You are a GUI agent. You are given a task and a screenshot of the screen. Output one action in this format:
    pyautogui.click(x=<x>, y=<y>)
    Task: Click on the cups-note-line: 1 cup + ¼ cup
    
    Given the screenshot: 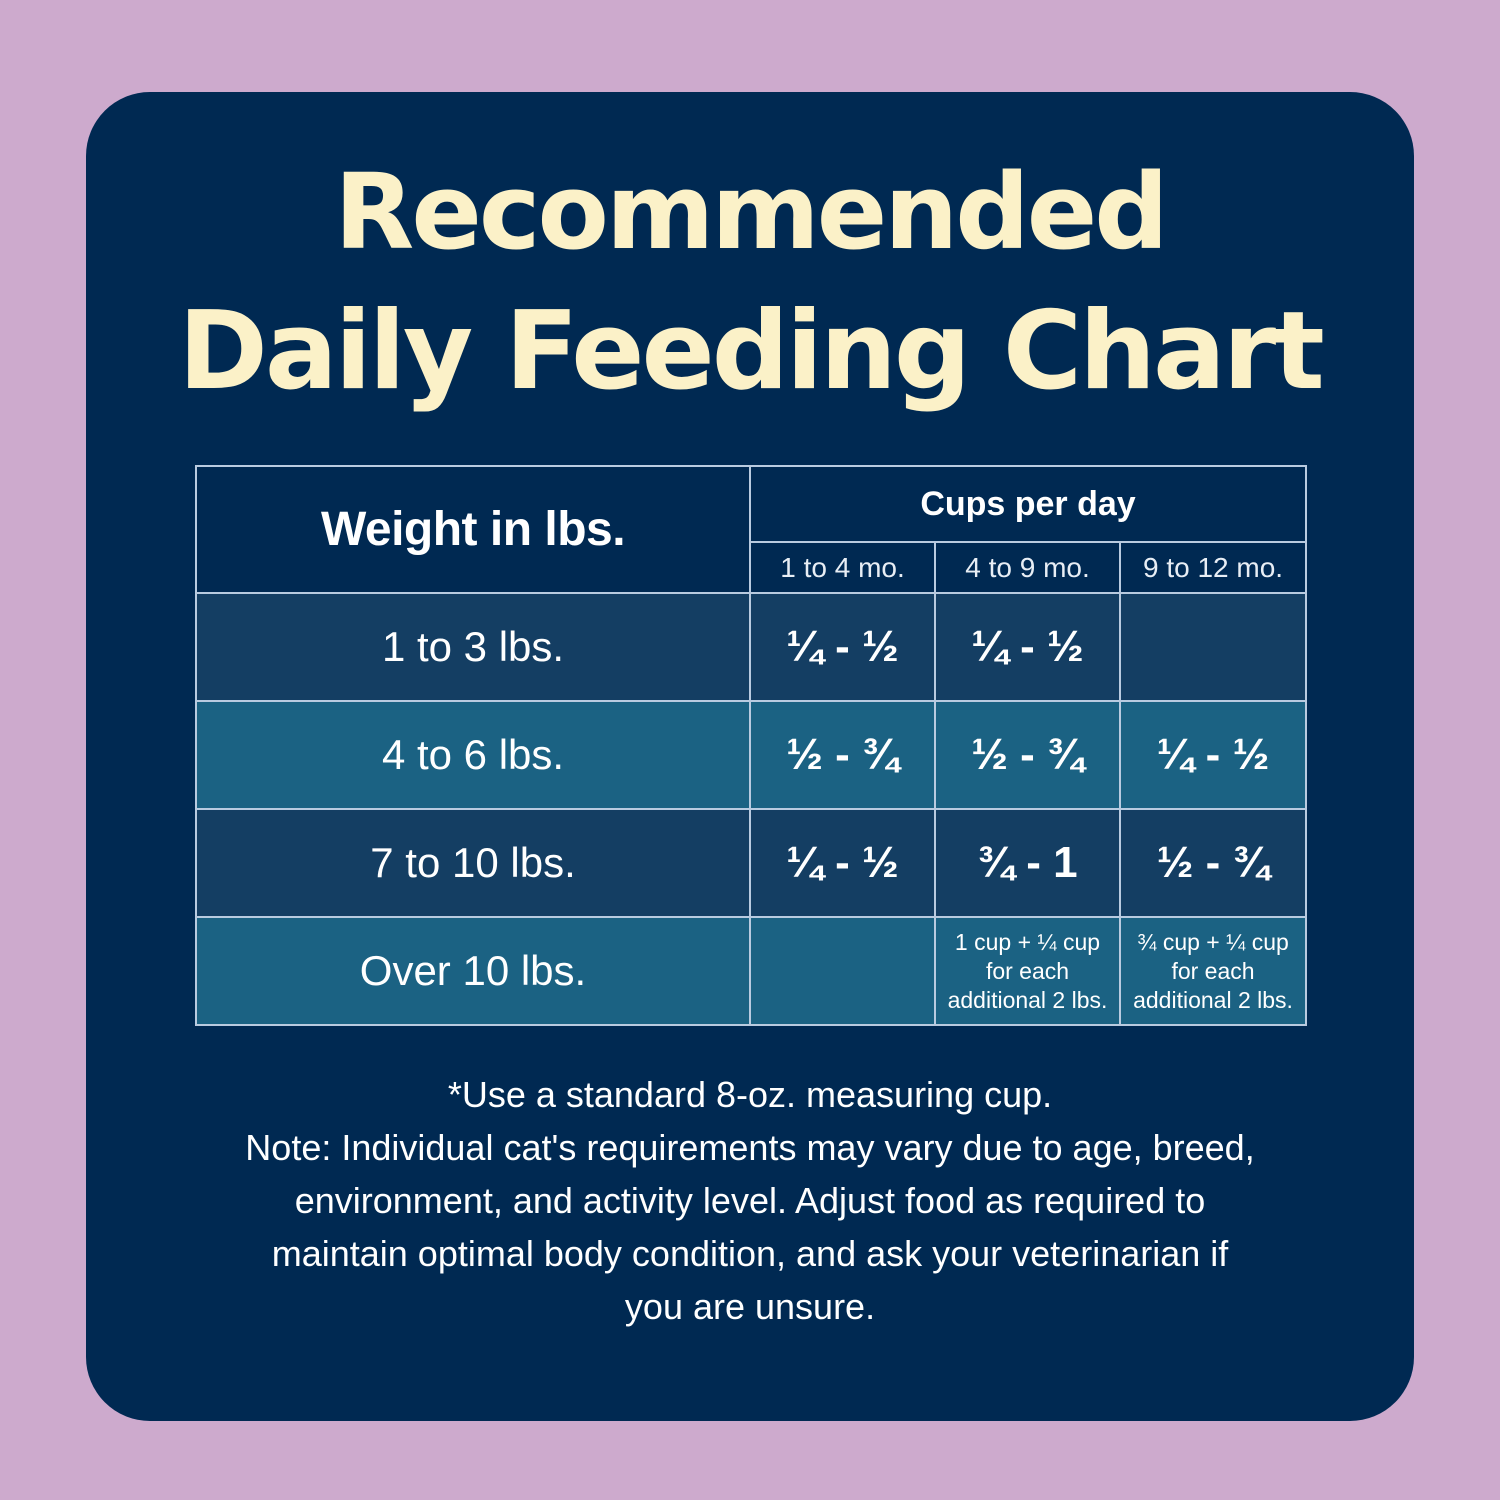 What is the action you would take?
    pyautogui.click(x=1027, y=941)
    